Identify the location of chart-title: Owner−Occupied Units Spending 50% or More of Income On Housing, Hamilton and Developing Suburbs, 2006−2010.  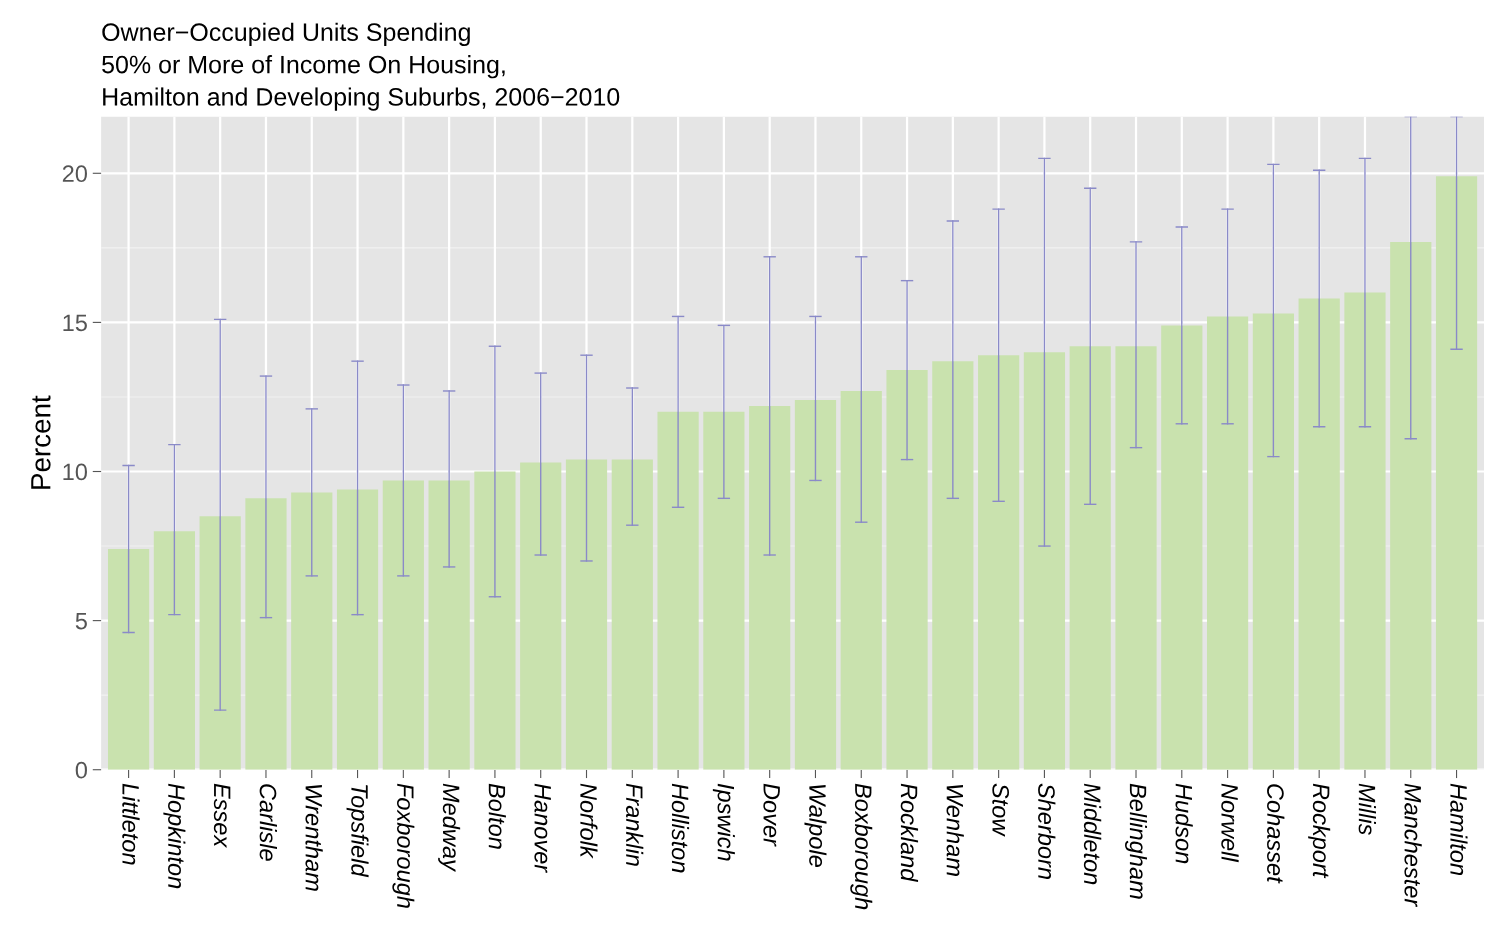
(361, 66).